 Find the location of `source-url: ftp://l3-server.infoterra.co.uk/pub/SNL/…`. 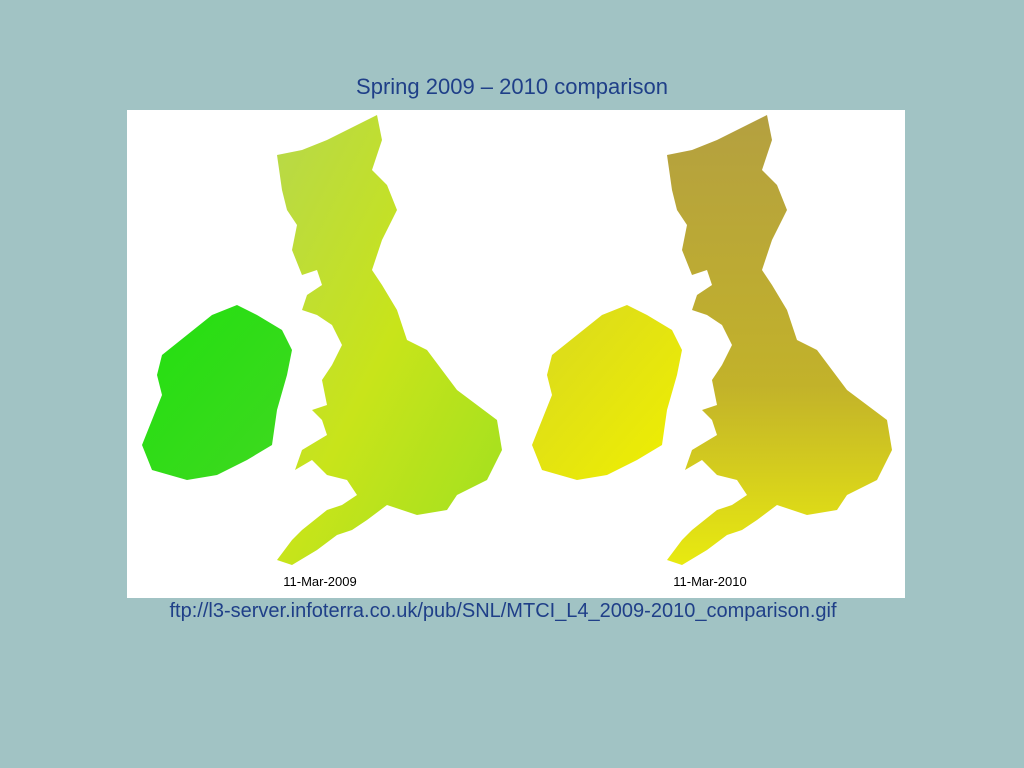

source-url: ftp://l3-server.infoterra.co.uk/pub/SNL/… is located at coordinates (503, 611).